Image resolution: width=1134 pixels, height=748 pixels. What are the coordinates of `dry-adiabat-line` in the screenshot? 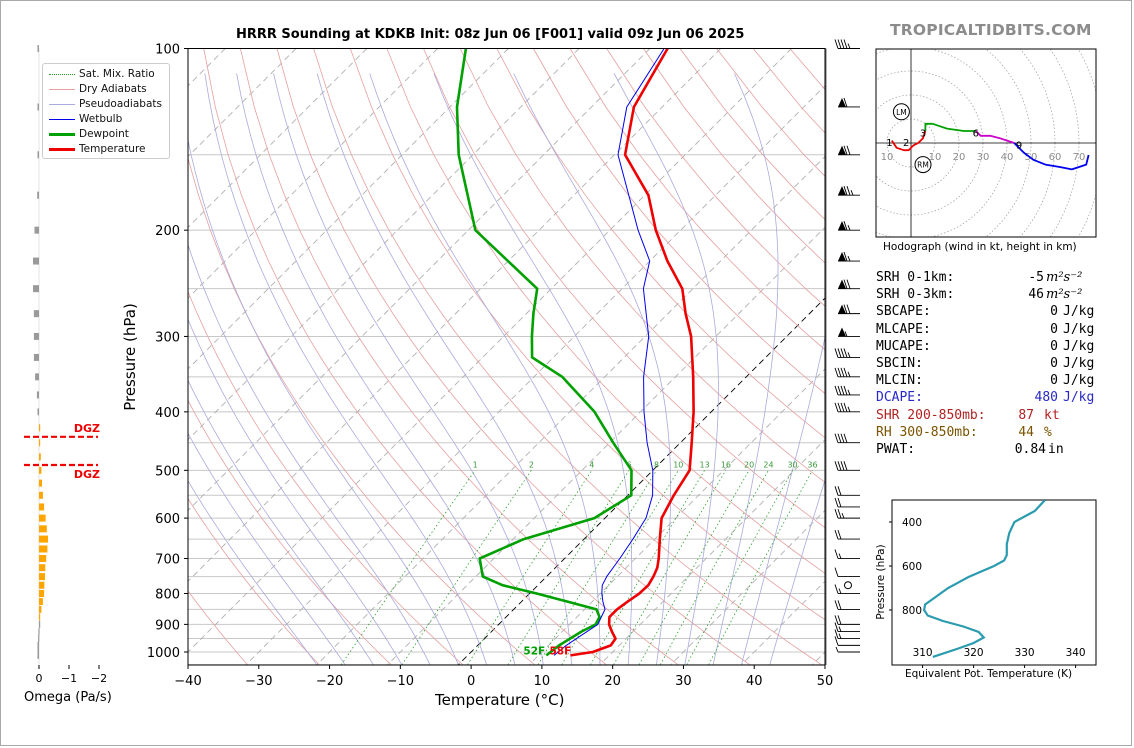 It's located at (326, 477).